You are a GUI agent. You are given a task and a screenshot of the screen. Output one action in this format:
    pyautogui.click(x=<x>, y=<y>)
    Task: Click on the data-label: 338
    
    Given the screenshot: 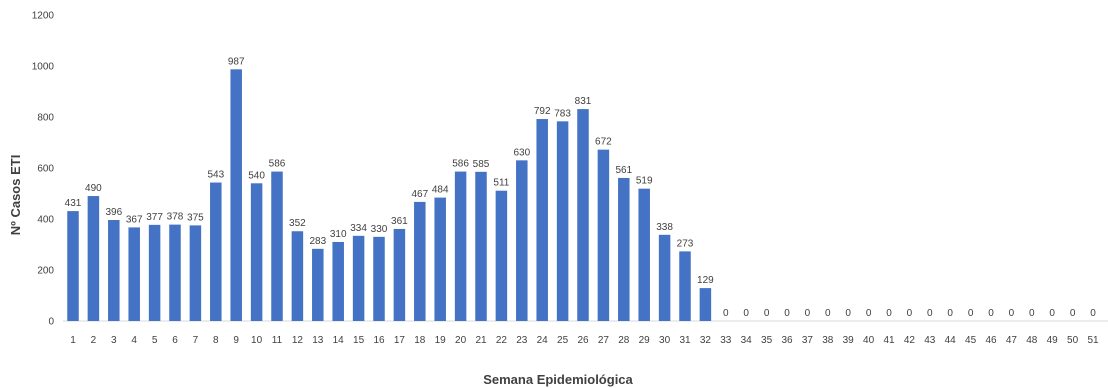 What is the action you would take?
    pyautogui.click(x=664, y=227)
    